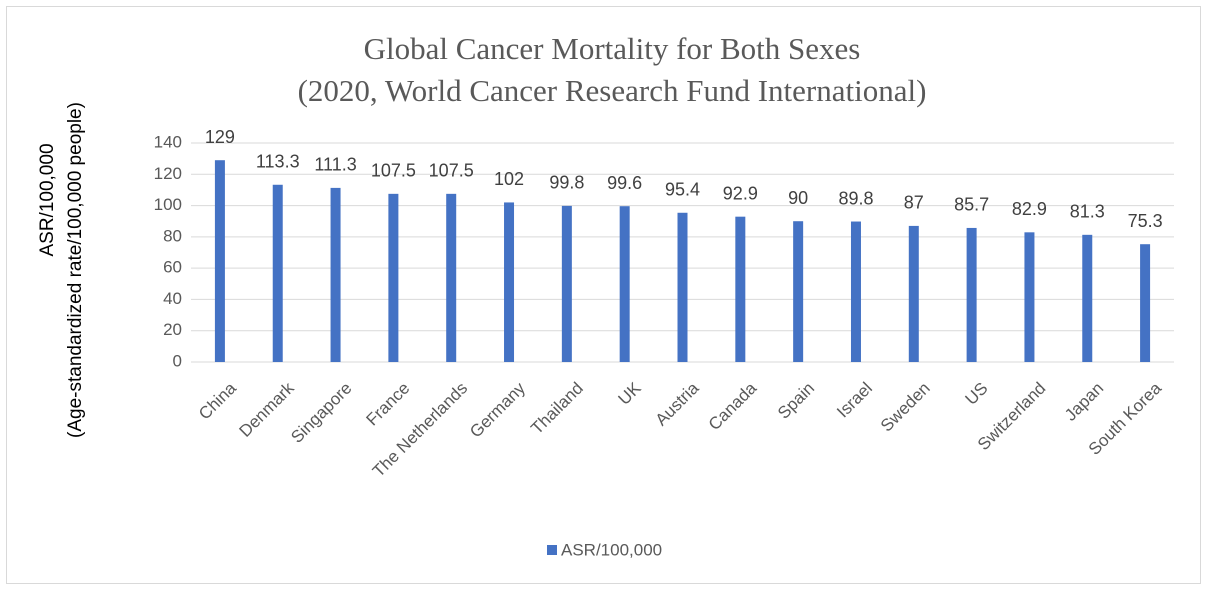 This screenshot has height=590, width=1207. I want to click on y-tick-label: 80, so click(172, 235).